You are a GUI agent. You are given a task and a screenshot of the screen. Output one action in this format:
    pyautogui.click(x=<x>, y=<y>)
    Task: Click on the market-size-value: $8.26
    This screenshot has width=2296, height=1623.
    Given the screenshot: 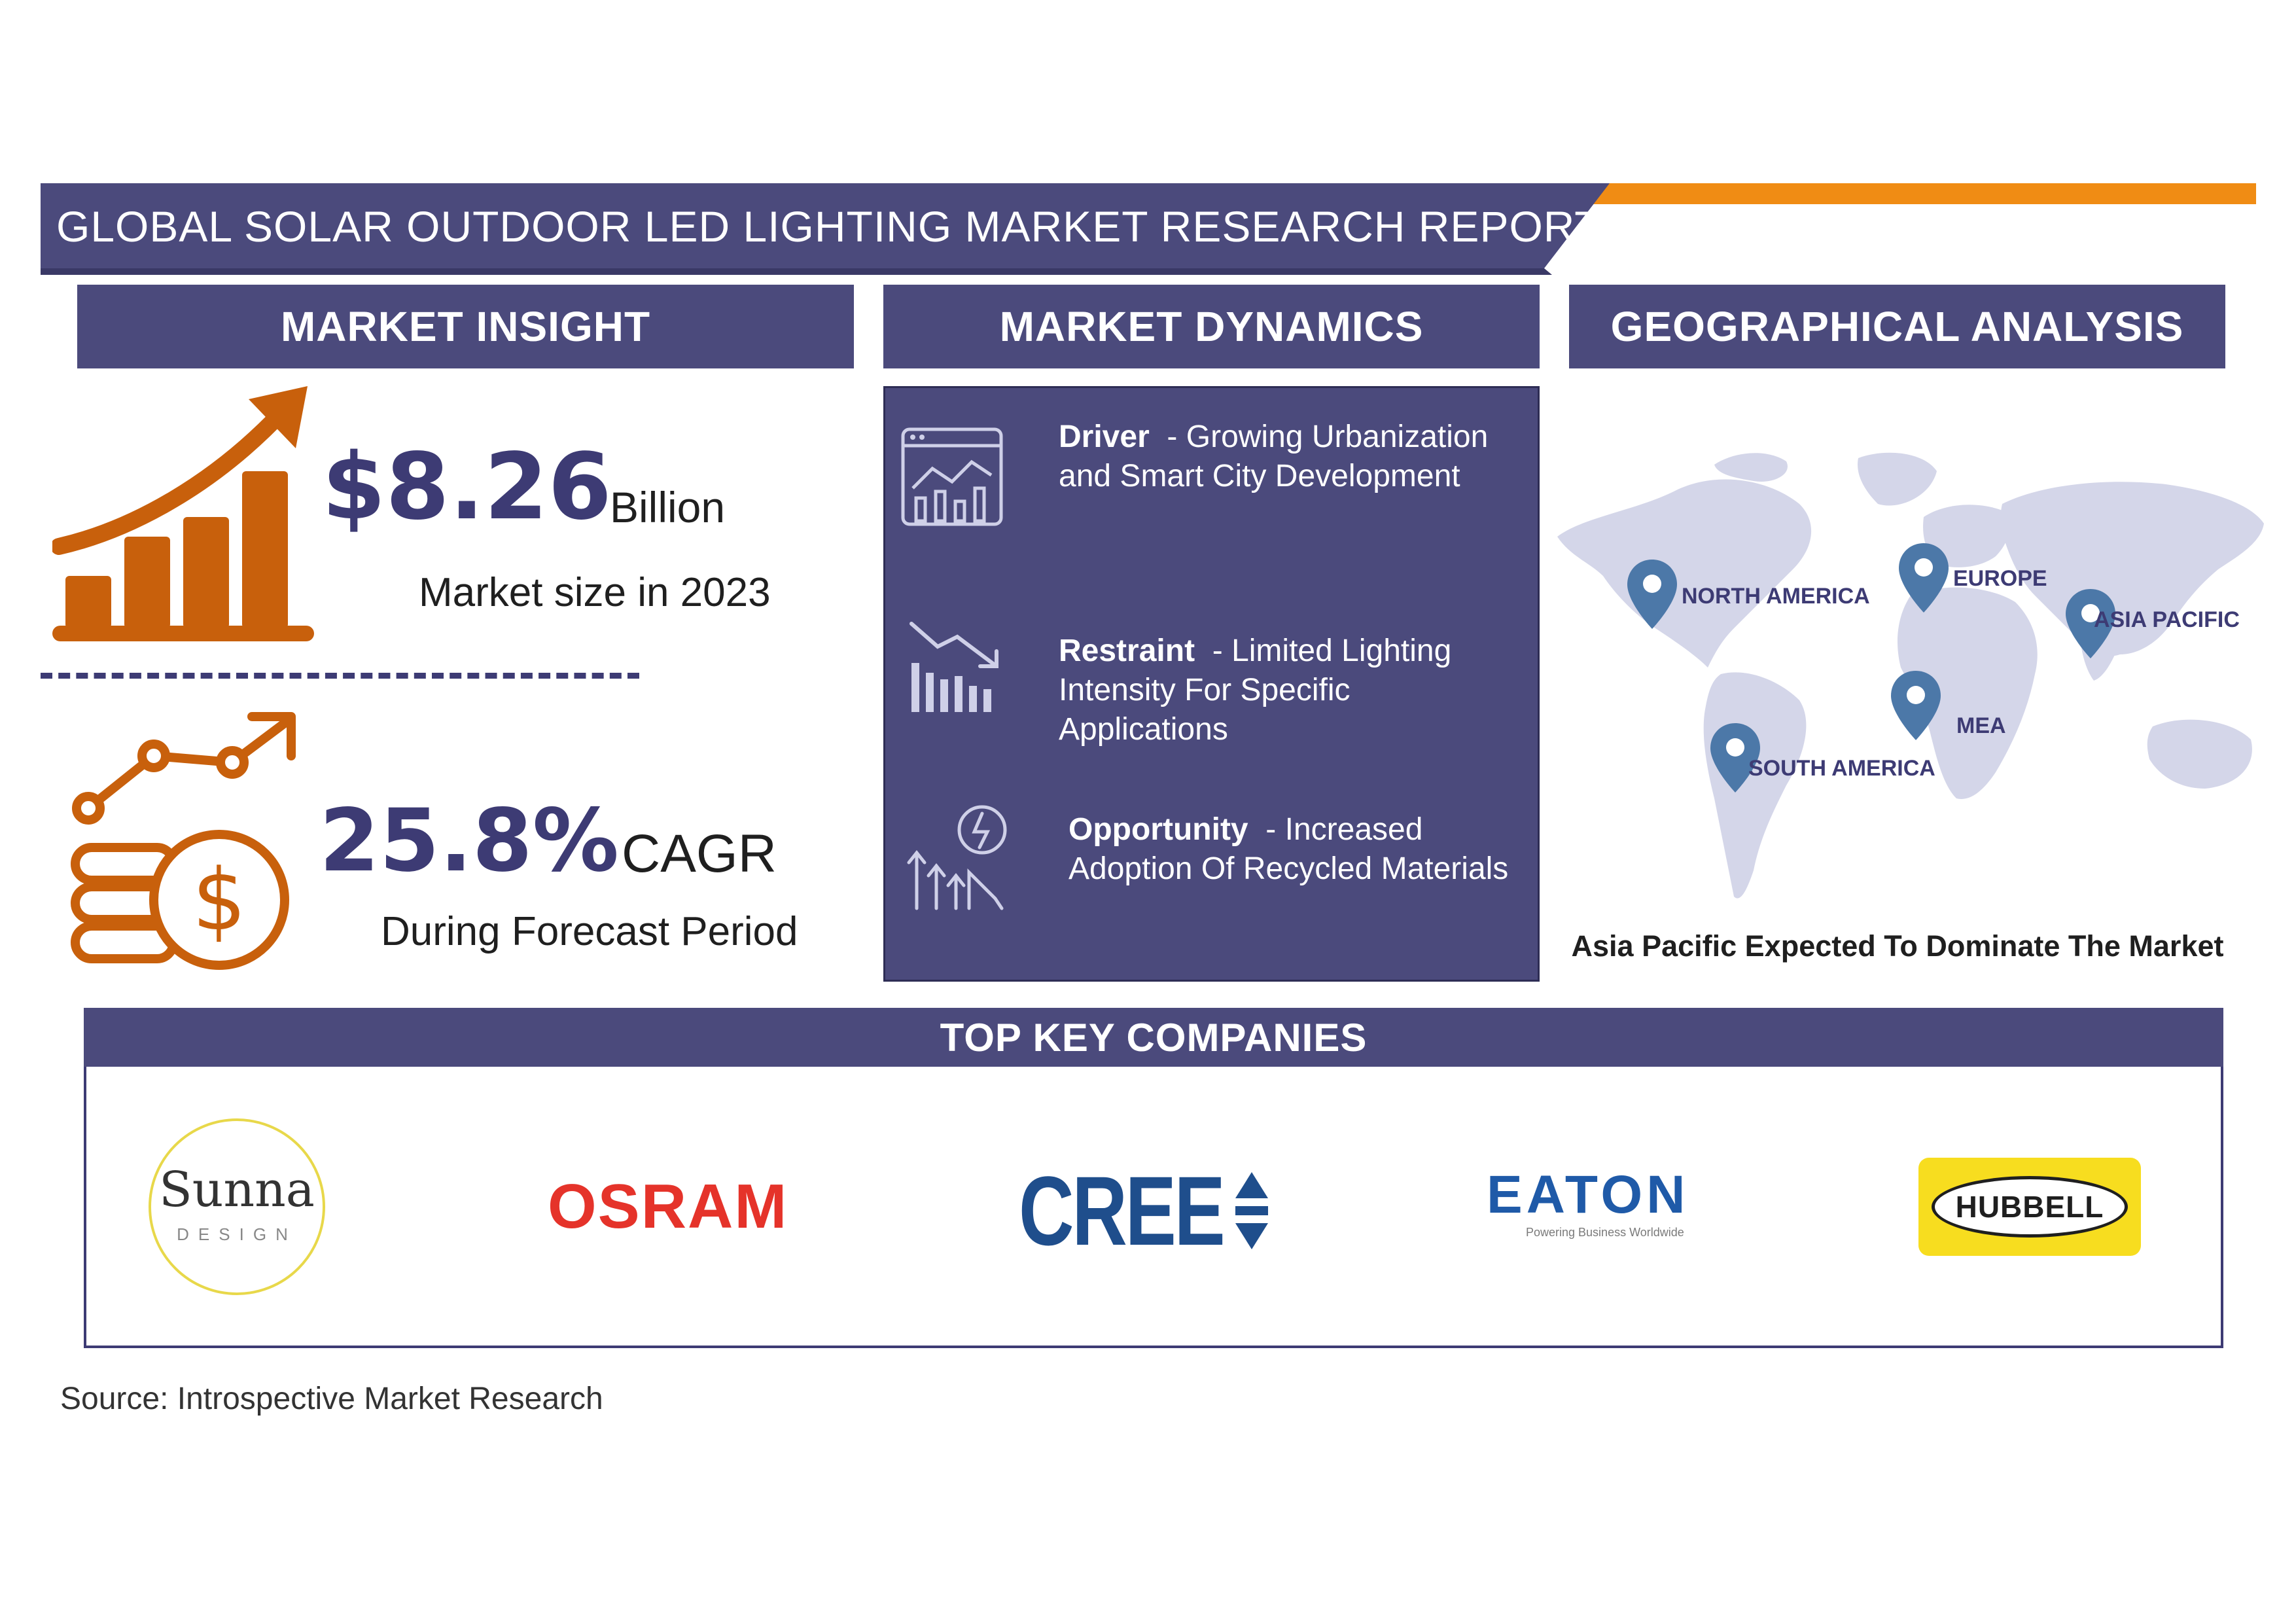 What is the action you would take?
    pyautogui.click(x=467, y=487)
    